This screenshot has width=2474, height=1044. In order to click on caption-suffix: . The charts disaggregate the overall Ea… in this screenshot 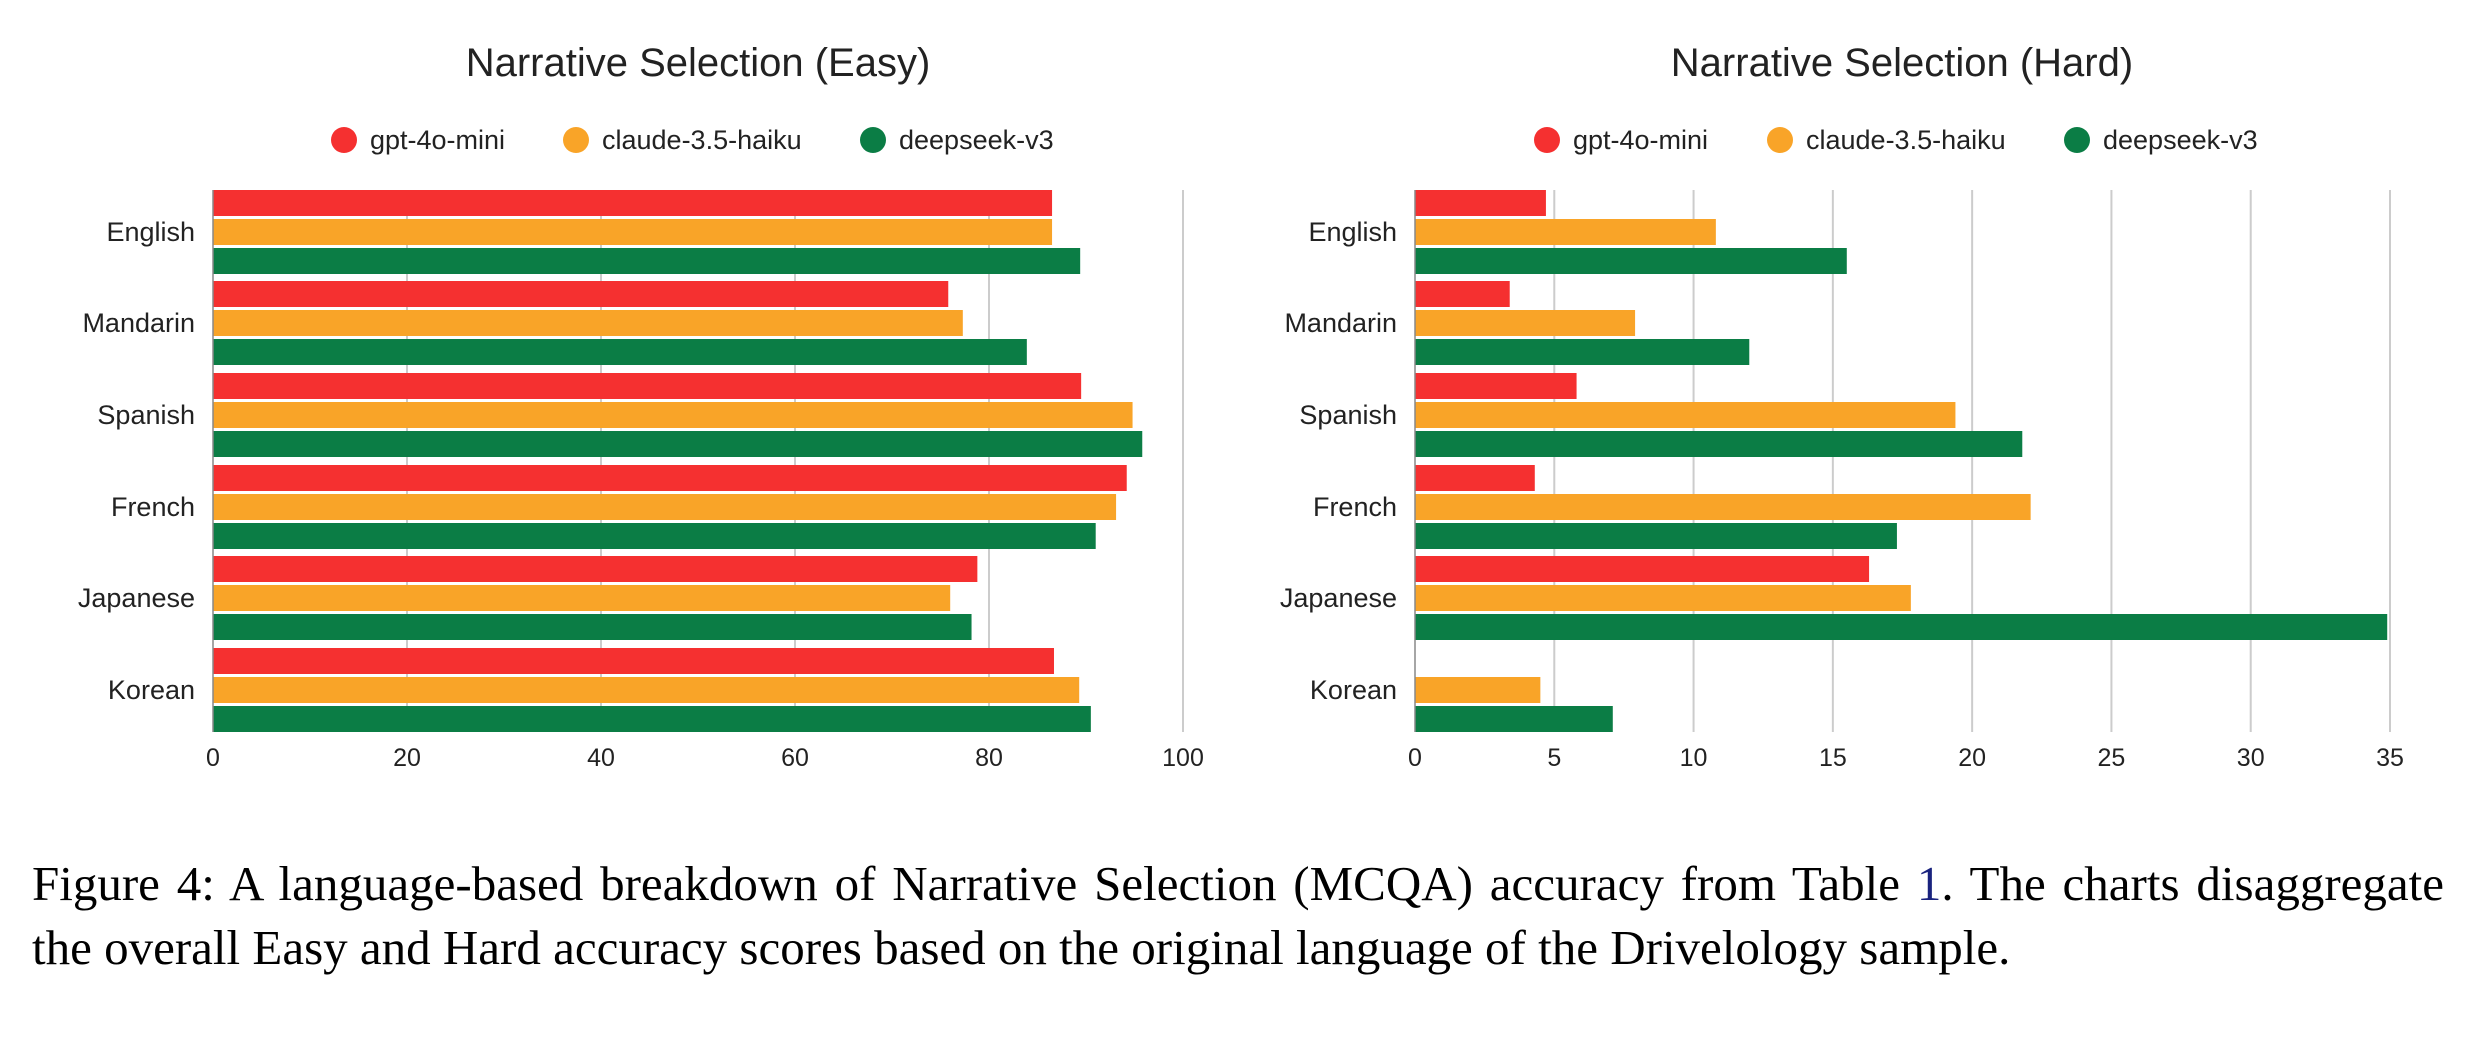, I will do `click(1238, 915)`.